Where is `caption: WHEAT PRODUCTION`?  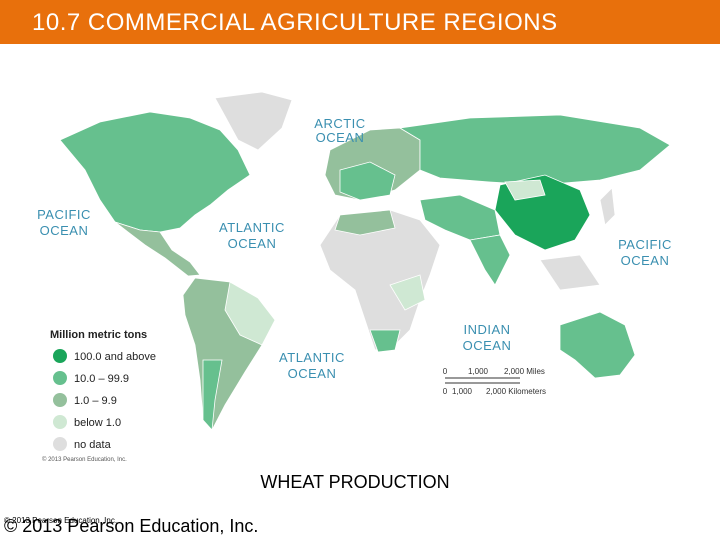 caption: WHEAT PRODUCTION is located at coordinates (355, 482).